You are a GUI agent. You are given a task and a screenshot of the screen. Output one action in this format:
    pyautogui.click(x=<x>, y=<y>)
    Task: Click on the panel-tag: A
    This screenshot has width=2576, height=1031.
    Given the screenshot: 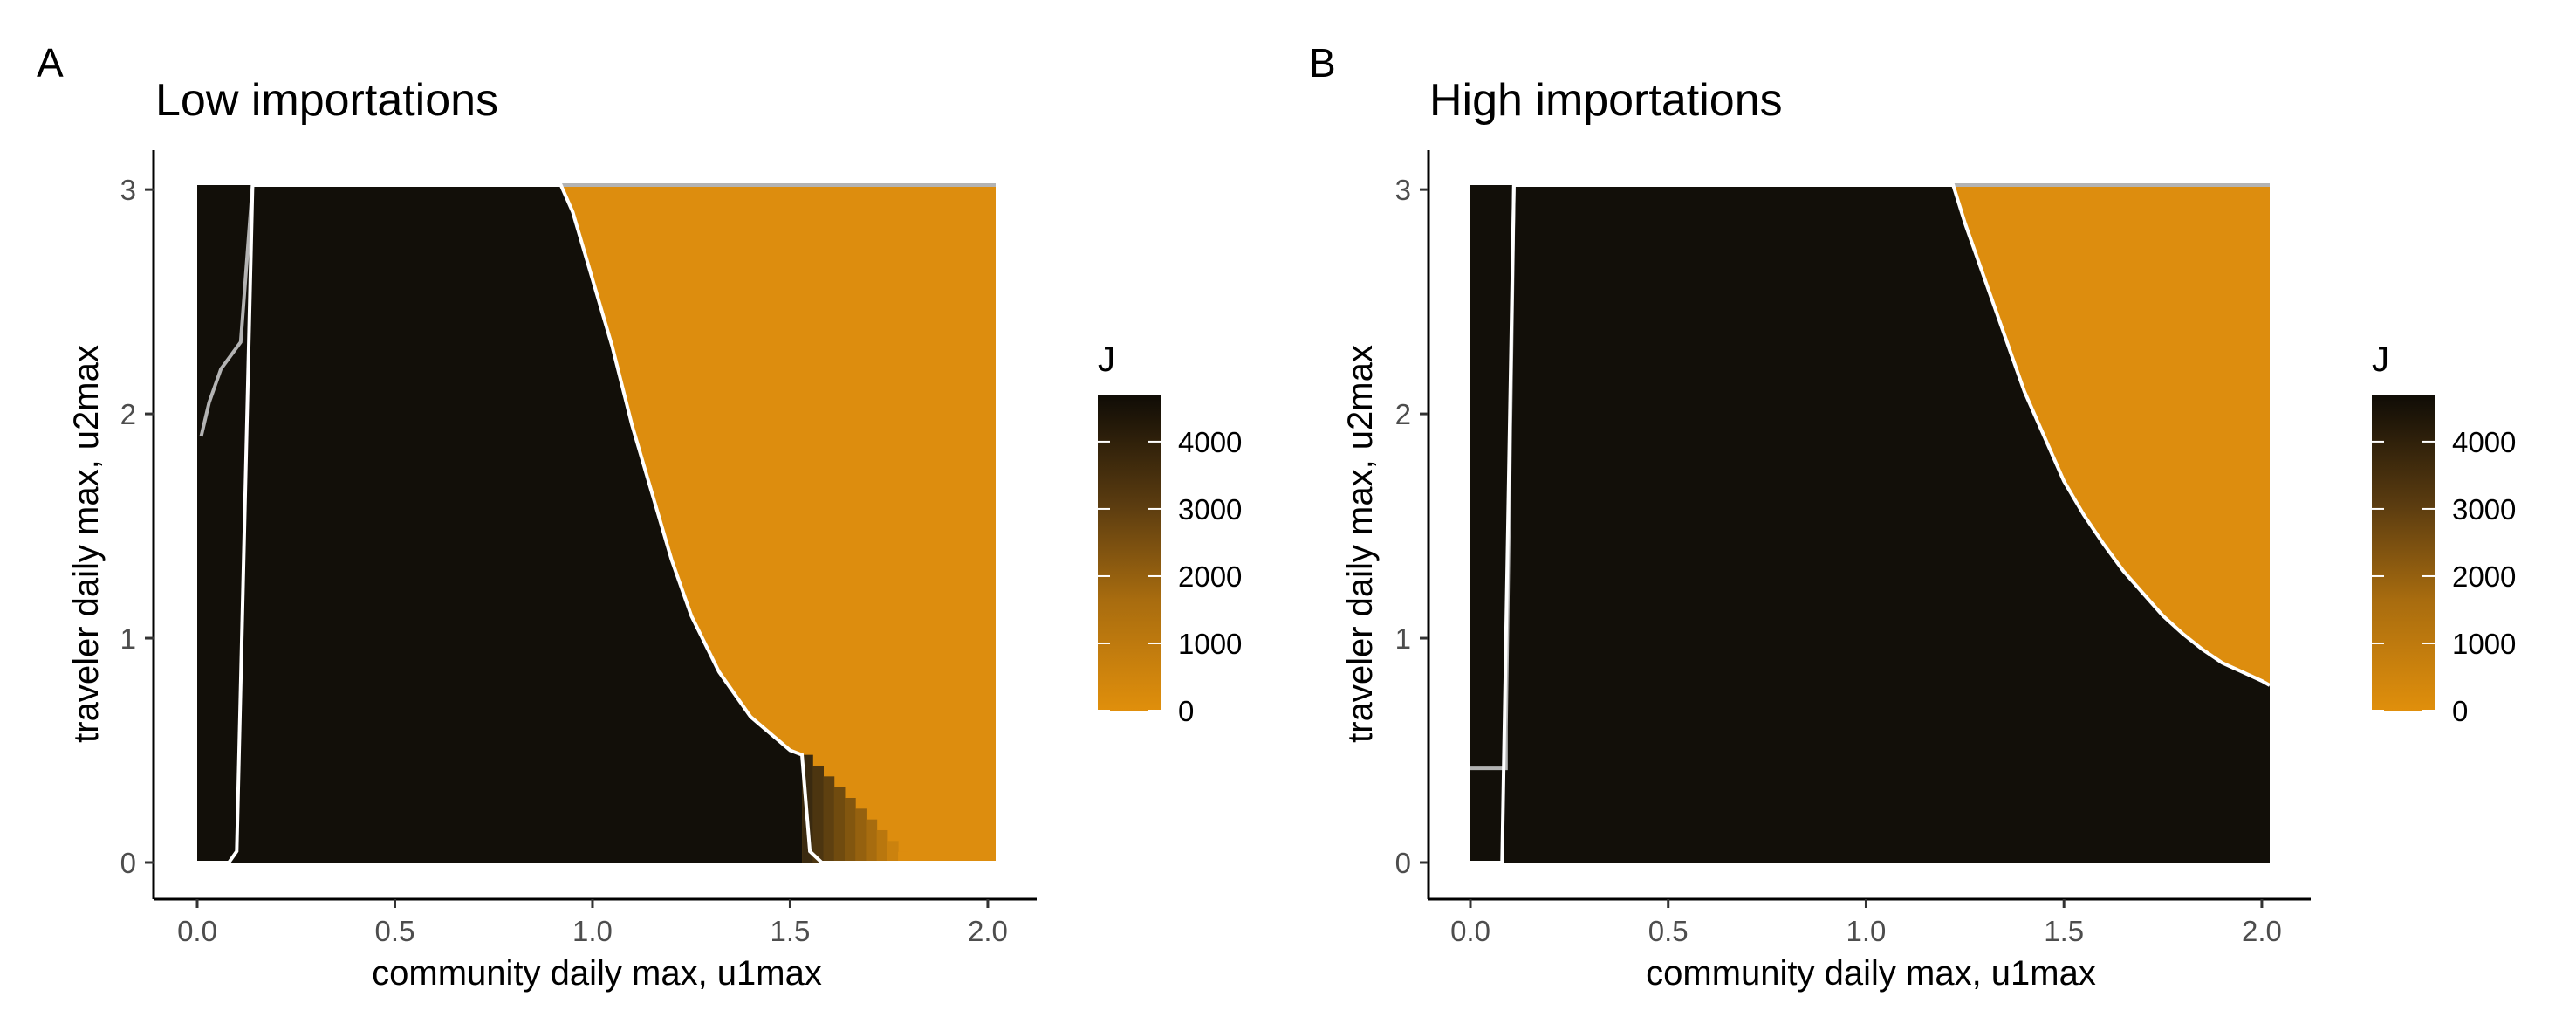 What is the action you would take?
    pyautogui.click(x=50, y=63)
    